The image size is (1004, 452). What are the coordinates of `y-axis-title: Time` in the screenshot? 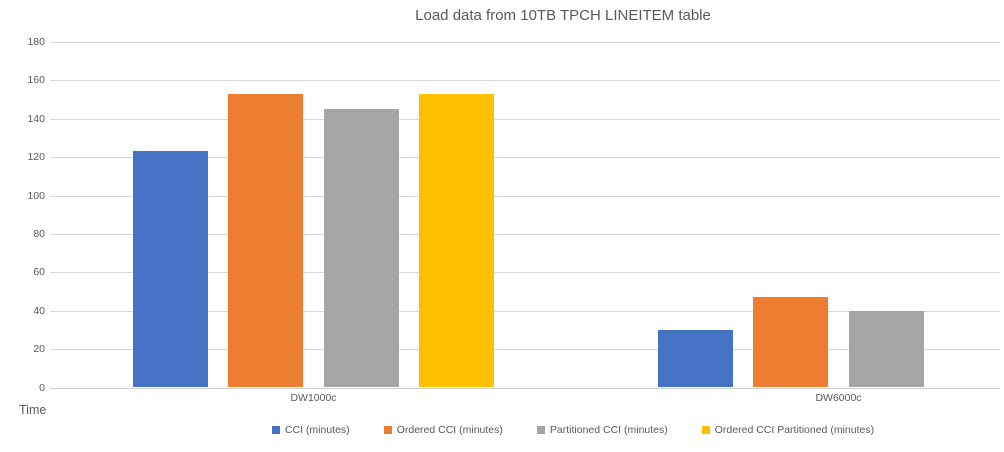 It's located at (33, 410).